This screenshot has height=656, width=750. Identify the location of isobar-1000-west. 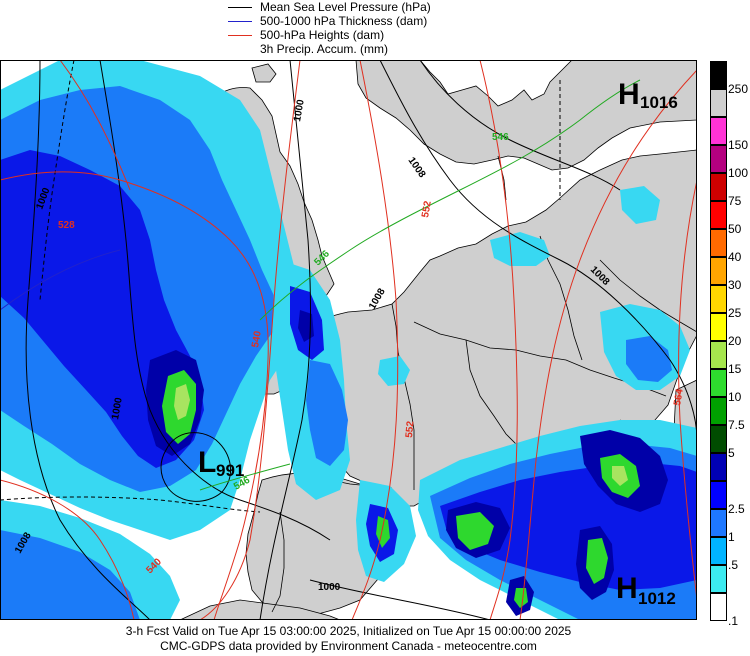
(88, 340).